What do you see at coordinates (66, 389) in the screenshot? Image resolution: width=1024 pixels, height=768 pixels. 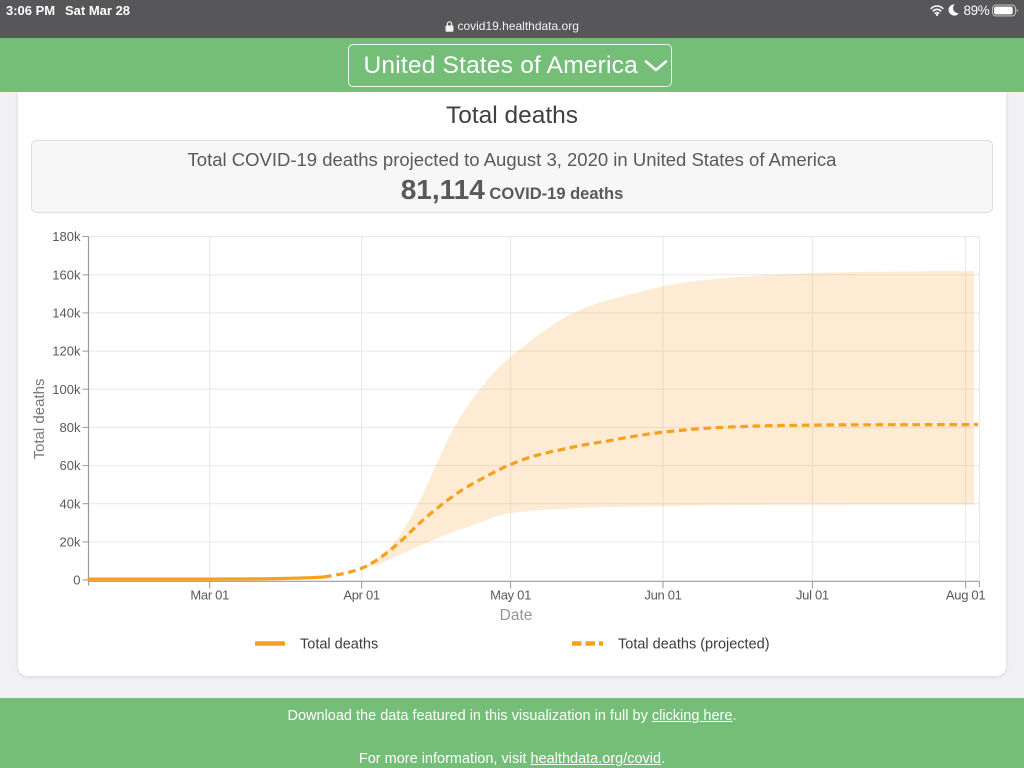 I see `svg-text: 100k` at bounding box center [66, 389].